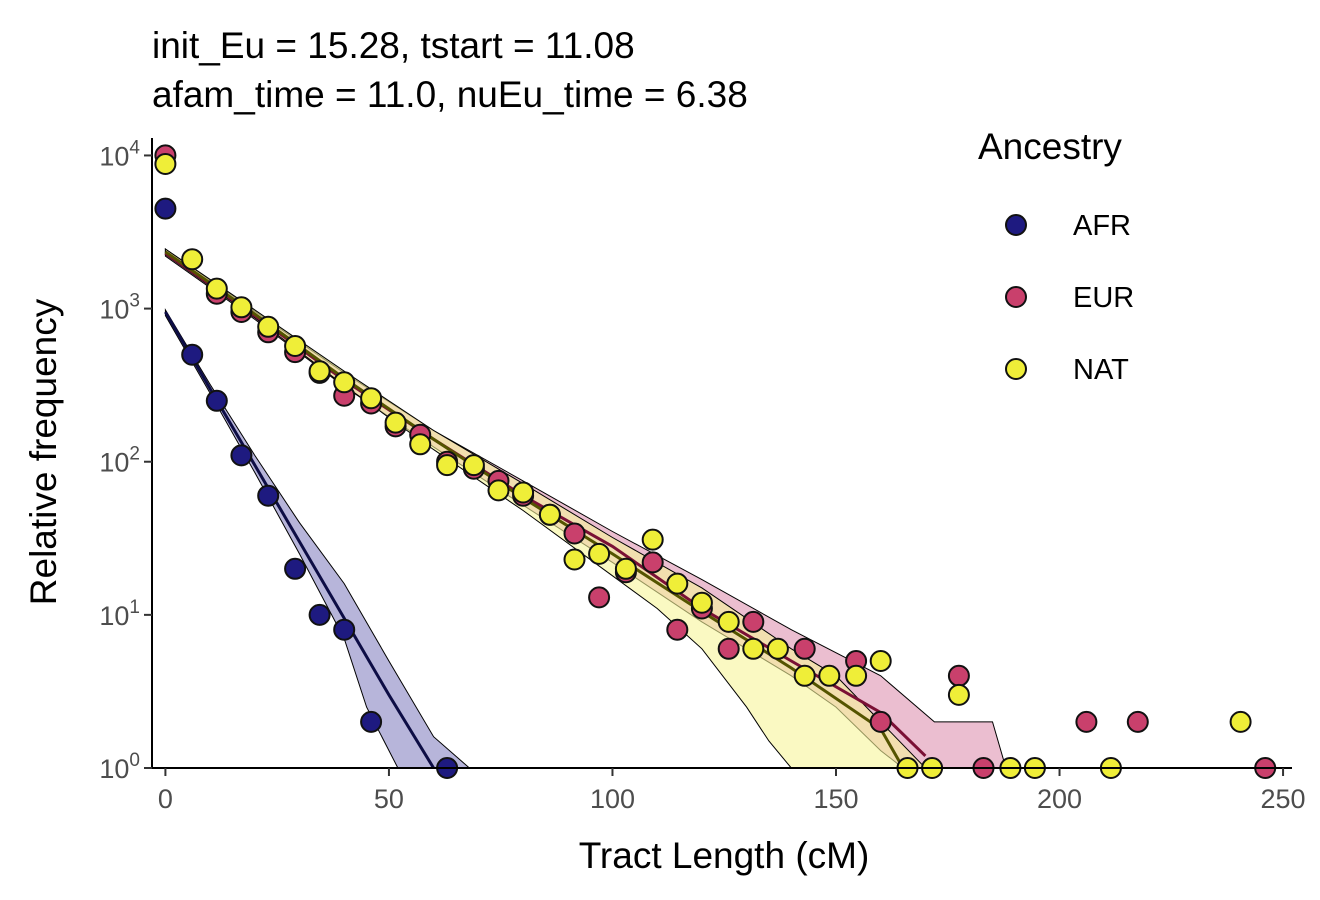 Image resolution: width=1320 pixels, height=900 pixels. I want to click on y-tick-label-2: 10², so click(119, 461).